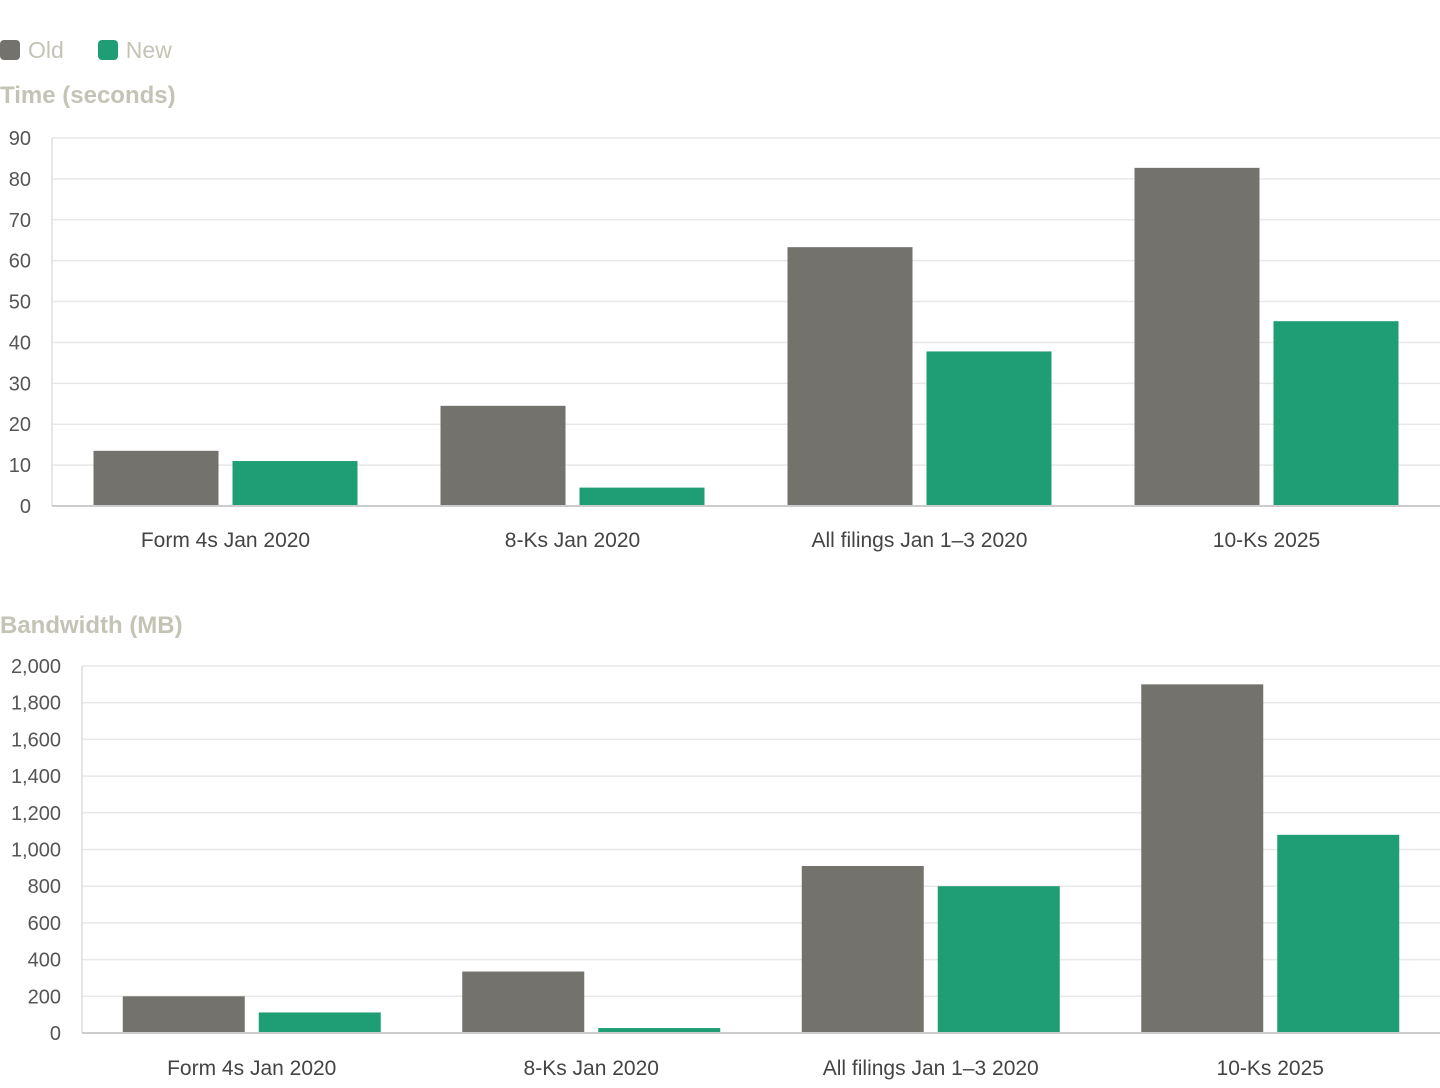  Describe the element at coordinates (107, 50) in the screenshot. I see `legend-swatch-new` at that location.